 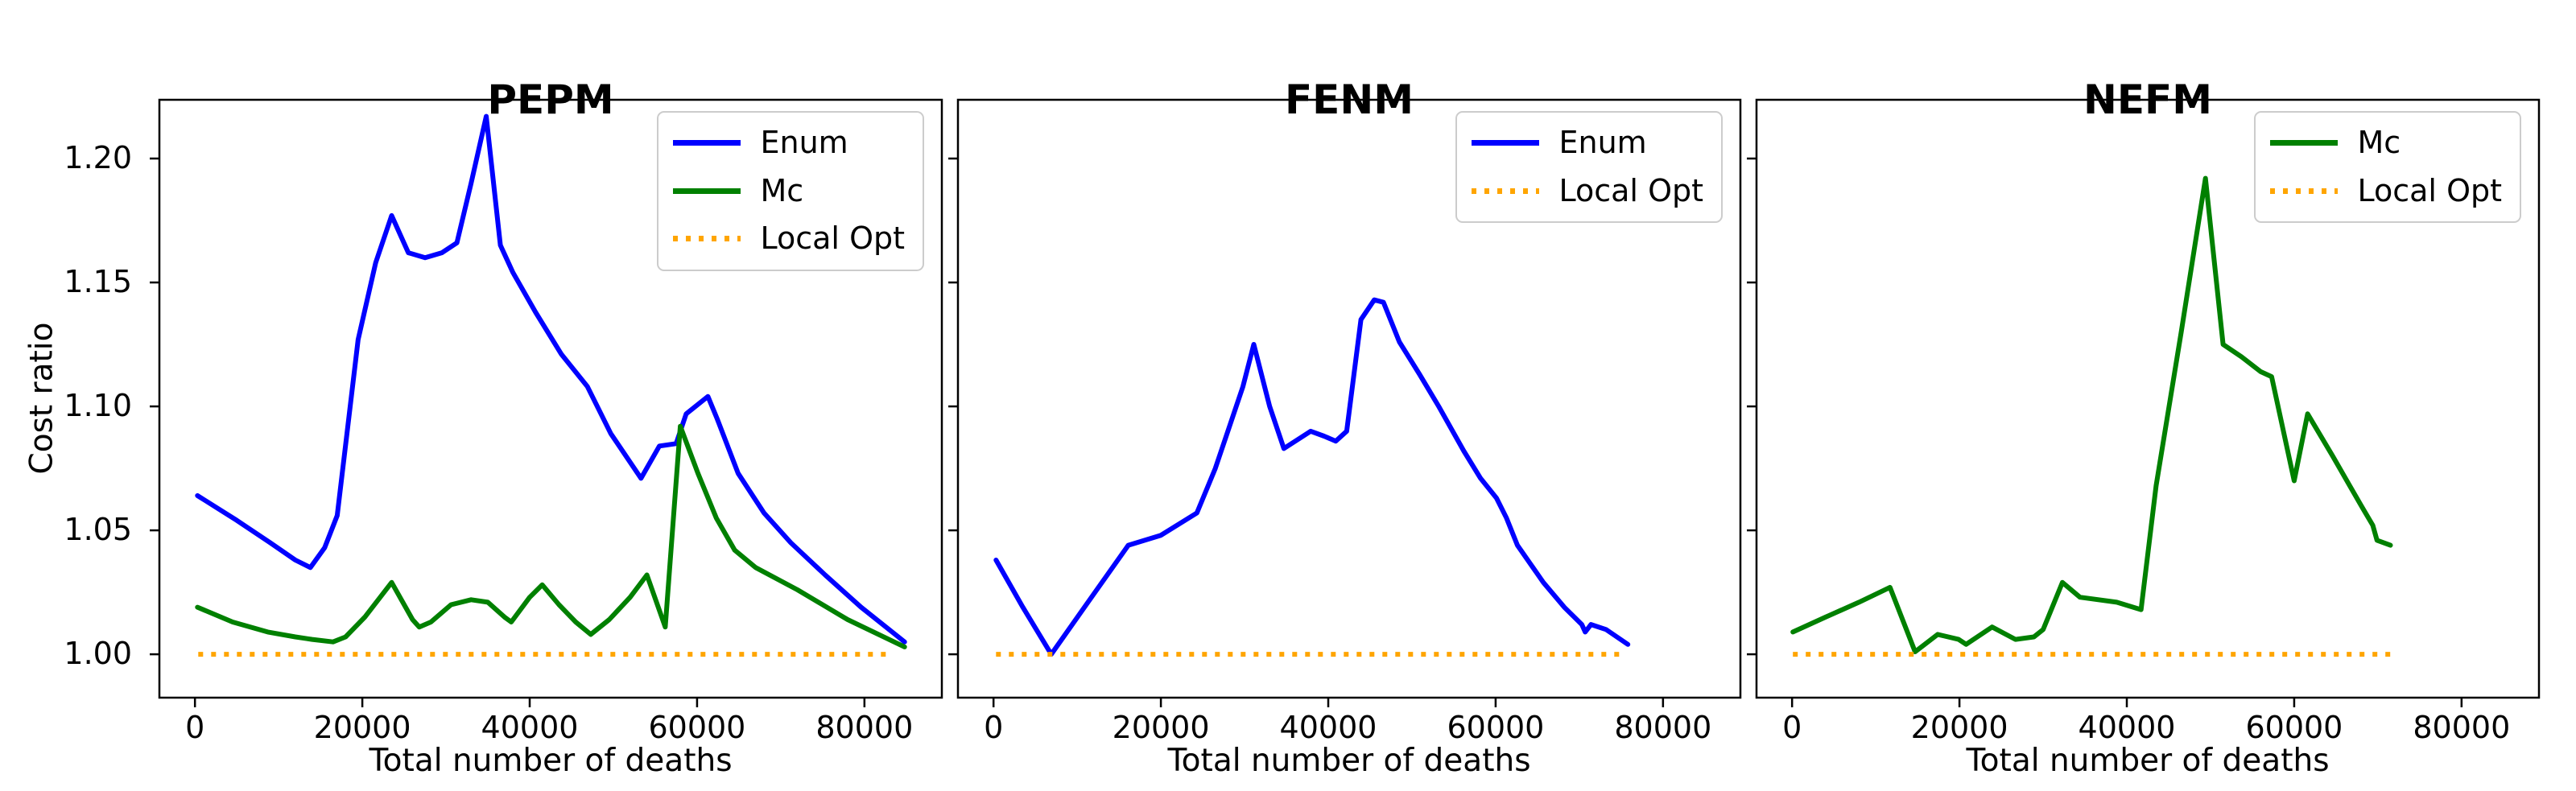 I want to click on y-tick-label: 1.05, so click(x=98, y=530).